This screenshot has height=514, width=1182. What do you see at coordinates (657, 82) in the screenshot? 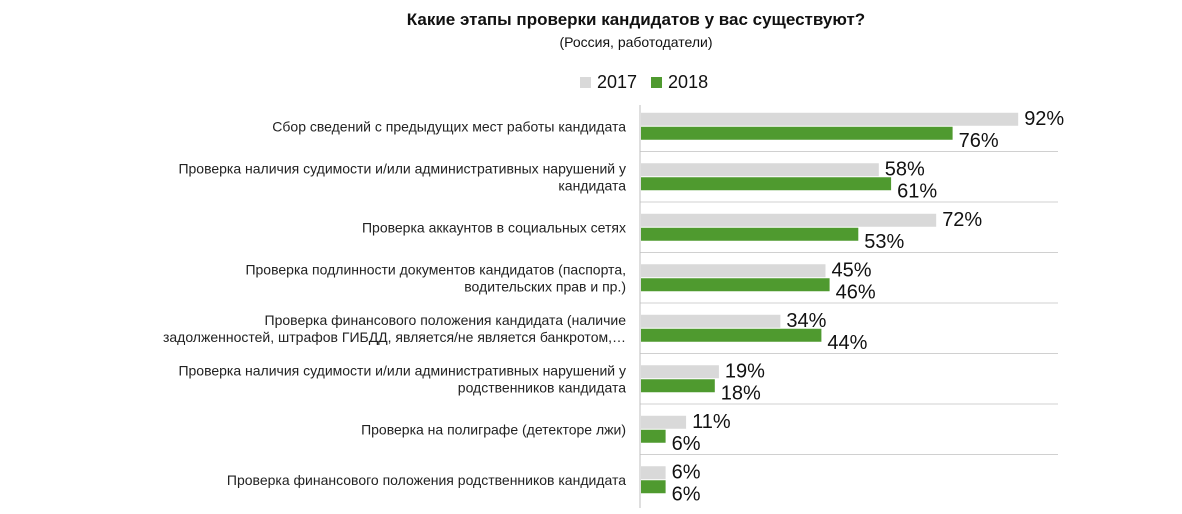
I see `legend-swatch-2018` at bounding box center [657, 82].